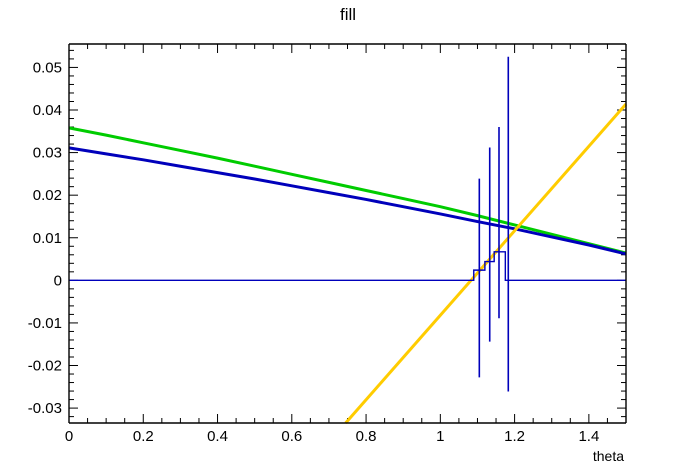  Describe the element at coordinates (366, 436) in the screenshot. I see `x-tick-label: 0.8` at that location.